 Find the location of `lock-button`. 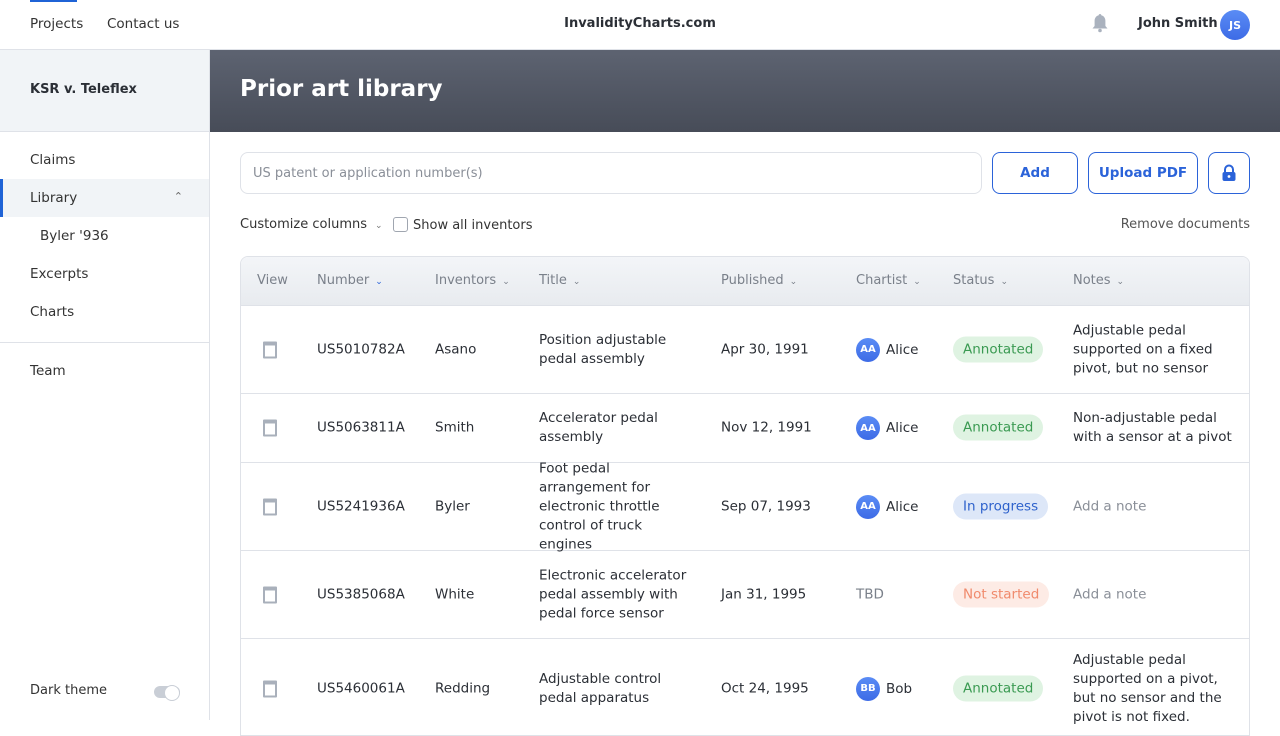

lock-button is located at coordinates (1229, 173).